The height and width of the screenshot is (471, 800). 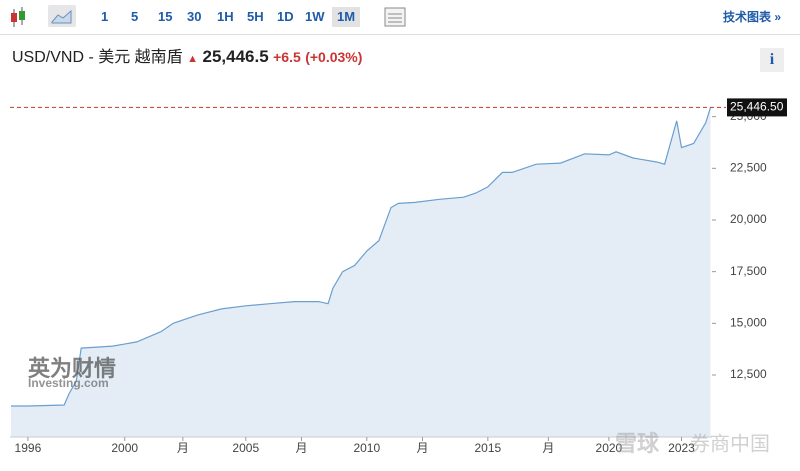 I want to click on interval-button: 1H, so click(x=225, y=16).